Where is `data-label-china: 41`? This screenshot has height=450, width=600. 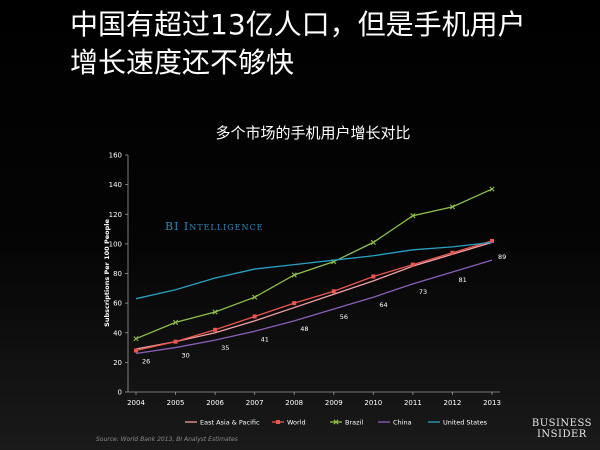 data-label-china: 41 is located at coordinates (265, 339).